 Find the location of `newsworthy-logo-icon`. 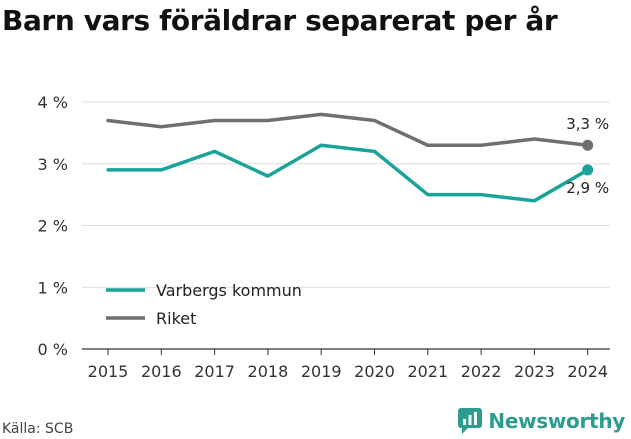

newsworthy-logo-icon is located at coordinates (470, 421).